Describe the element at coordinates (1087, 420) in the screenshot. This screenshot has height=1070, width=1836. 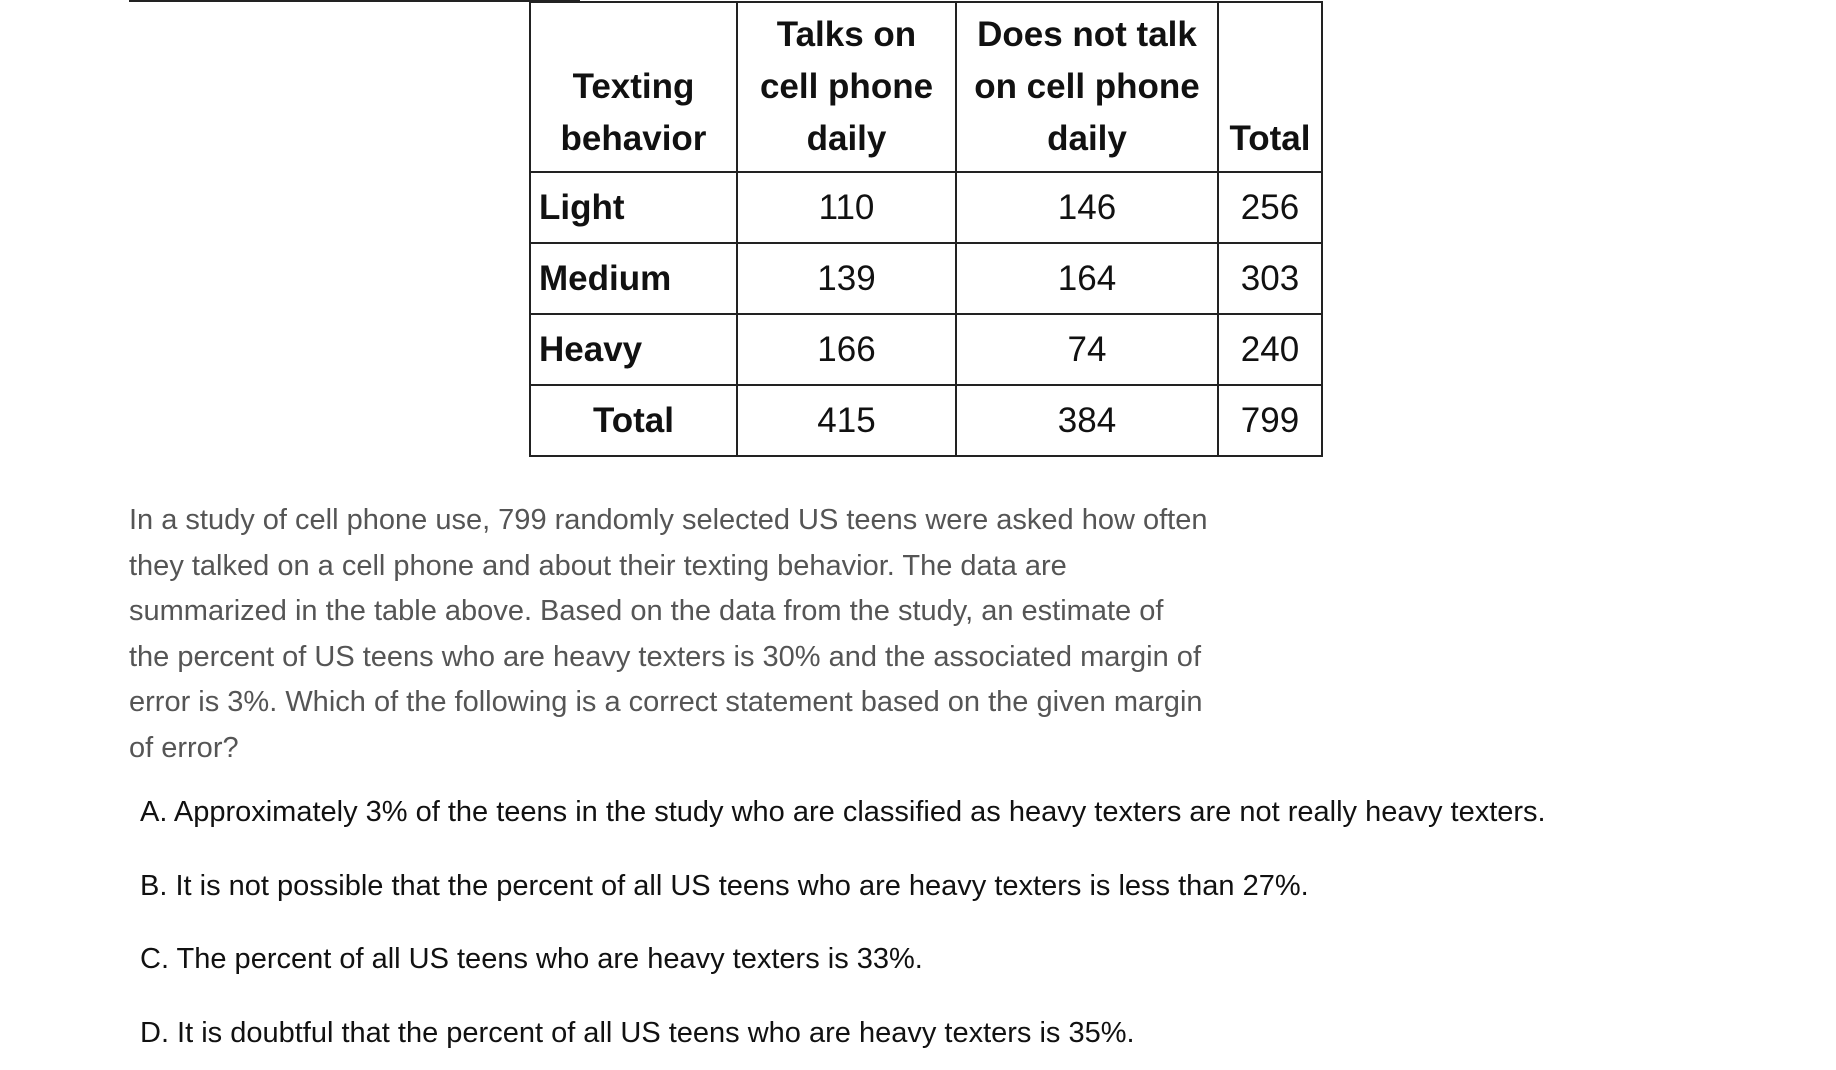
I see `cell-total-does-not-talk: 384` at that location.